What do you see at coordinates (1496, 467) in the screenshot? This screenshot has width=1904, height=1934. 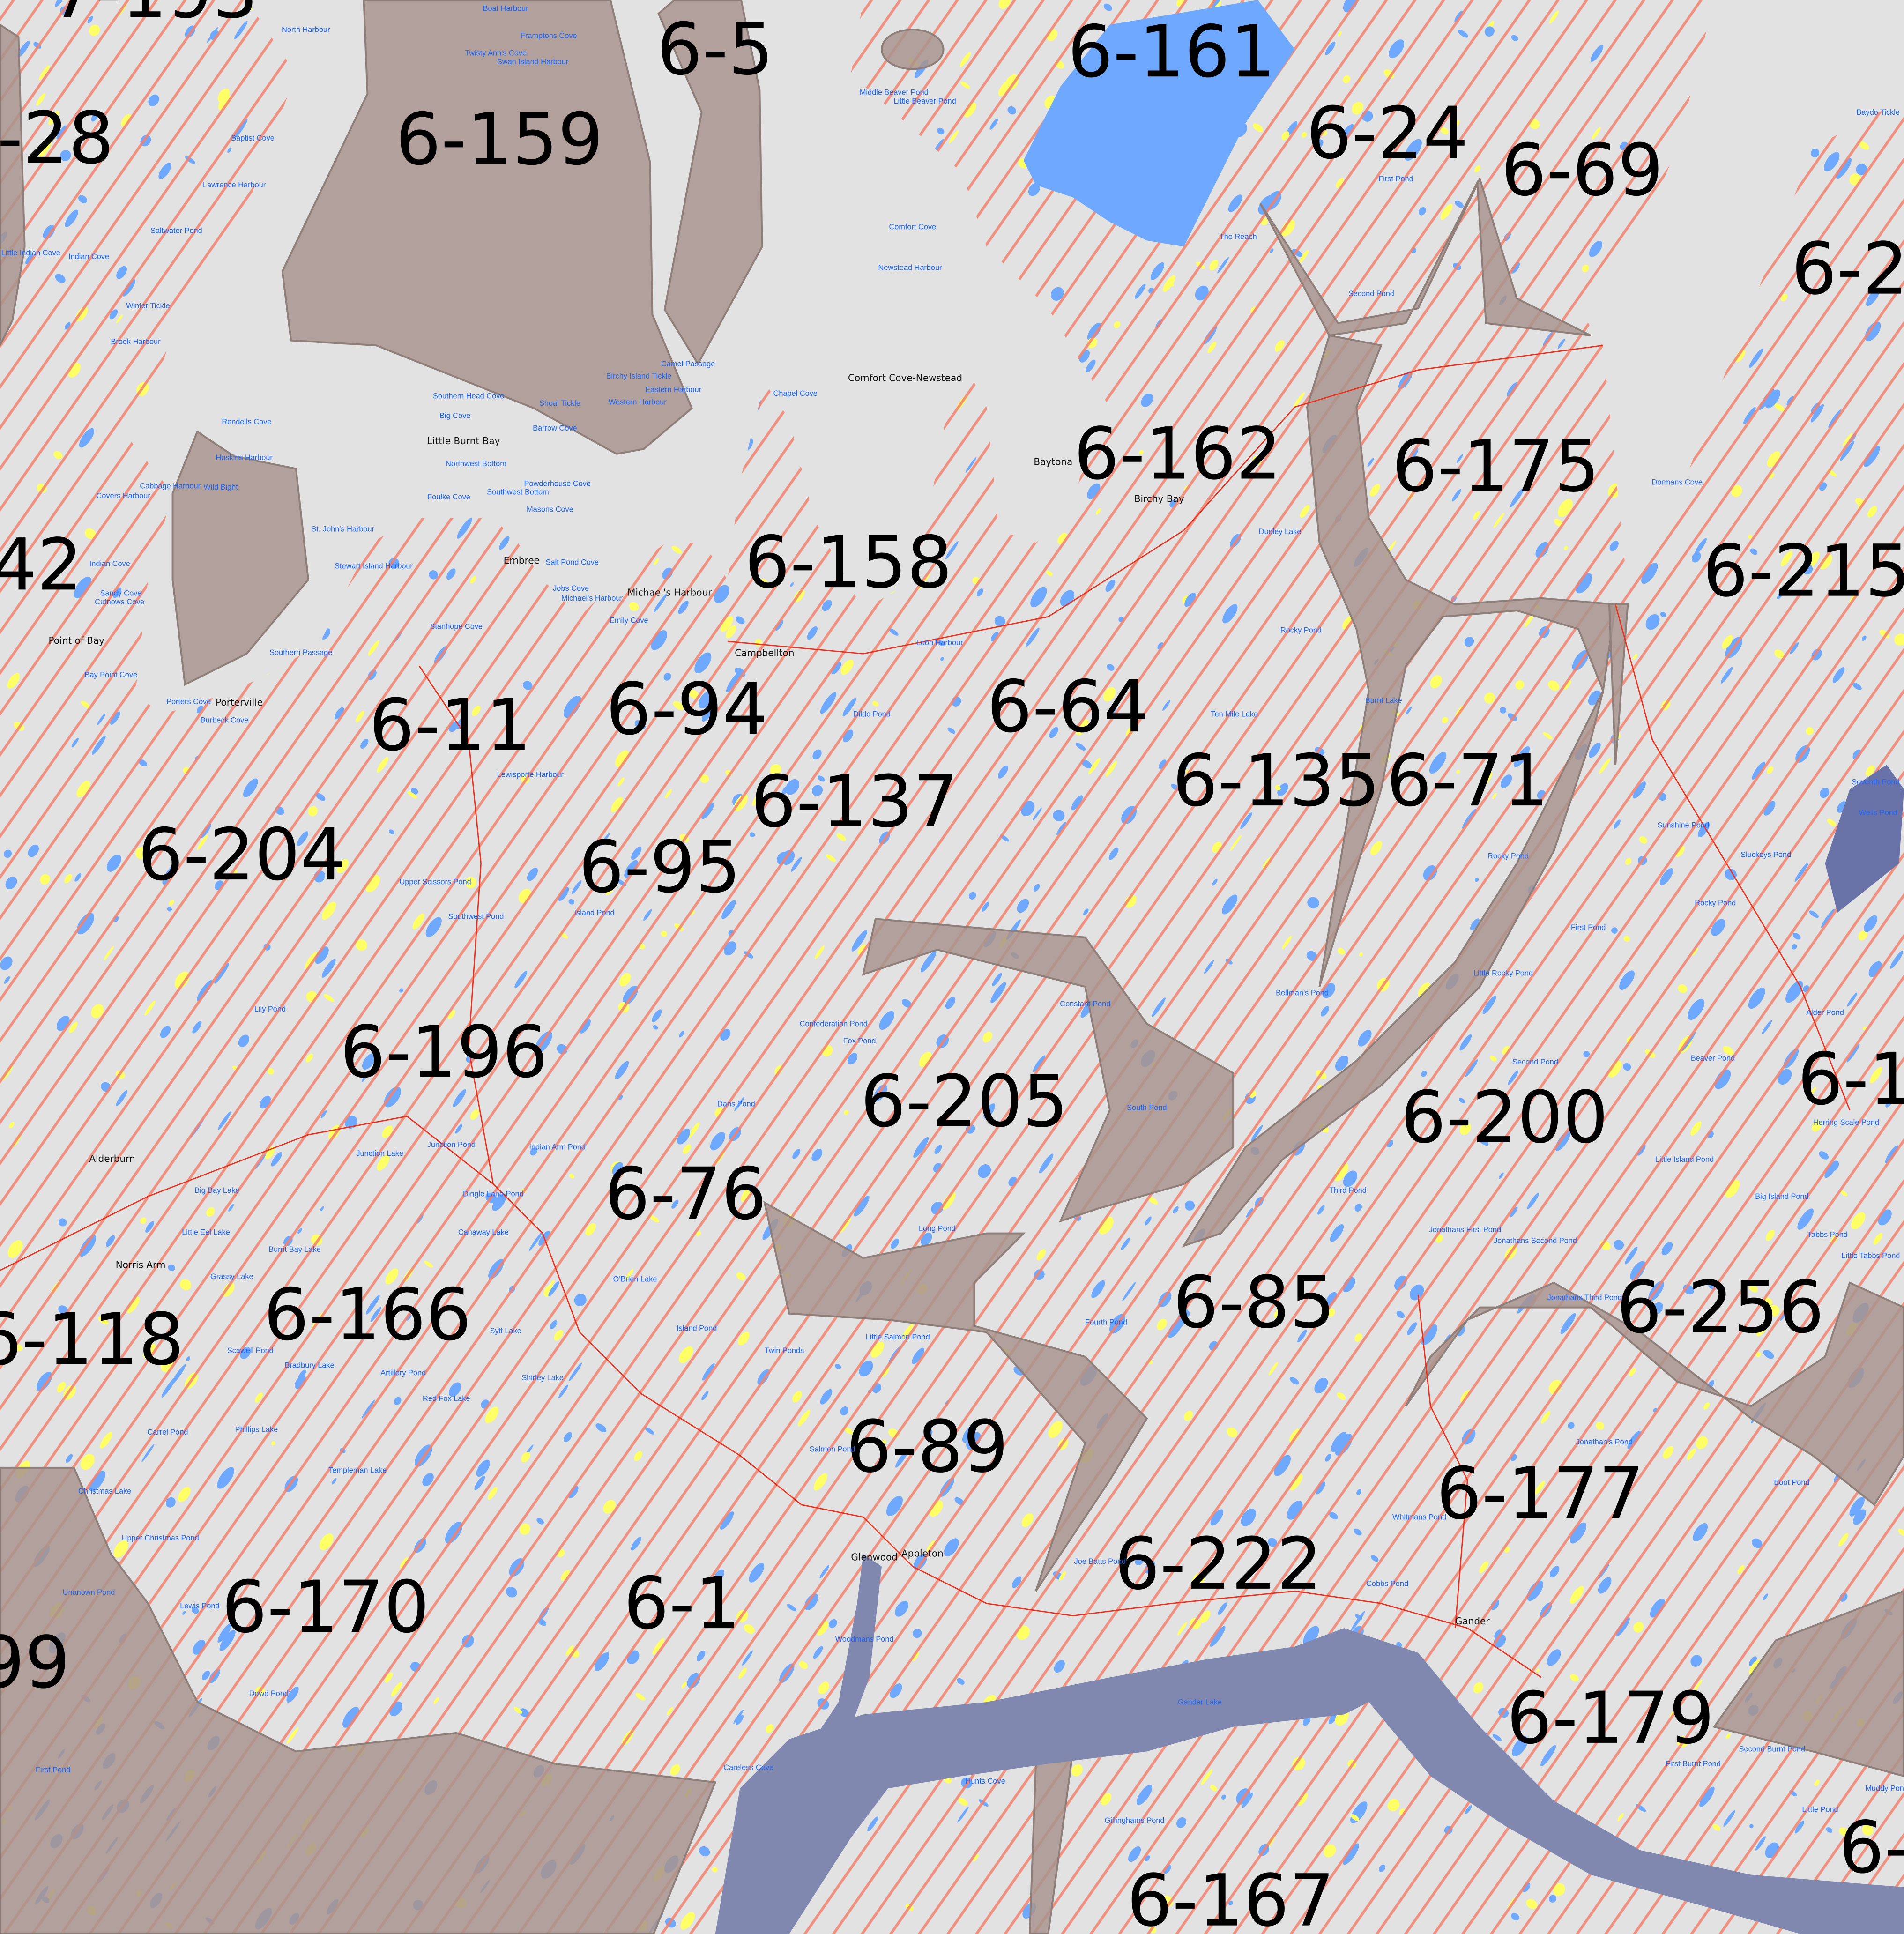 I see `zone-label: 6-175` at bounding box center [1496, 467].